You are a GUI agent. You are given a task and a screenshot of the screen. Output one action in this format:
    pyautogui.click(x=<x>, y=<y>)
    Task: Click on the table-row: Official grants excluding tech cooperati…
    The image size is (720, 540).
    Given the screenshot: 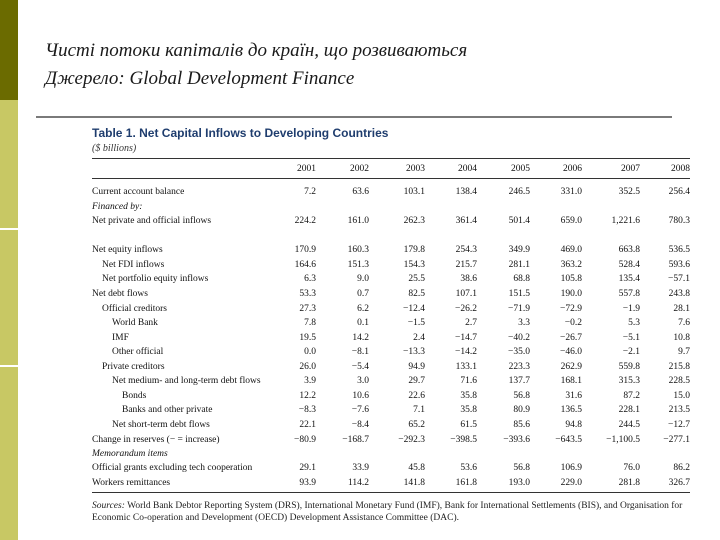 What is the action you would take?
    pyautogui.click(x=391, y=470)
    